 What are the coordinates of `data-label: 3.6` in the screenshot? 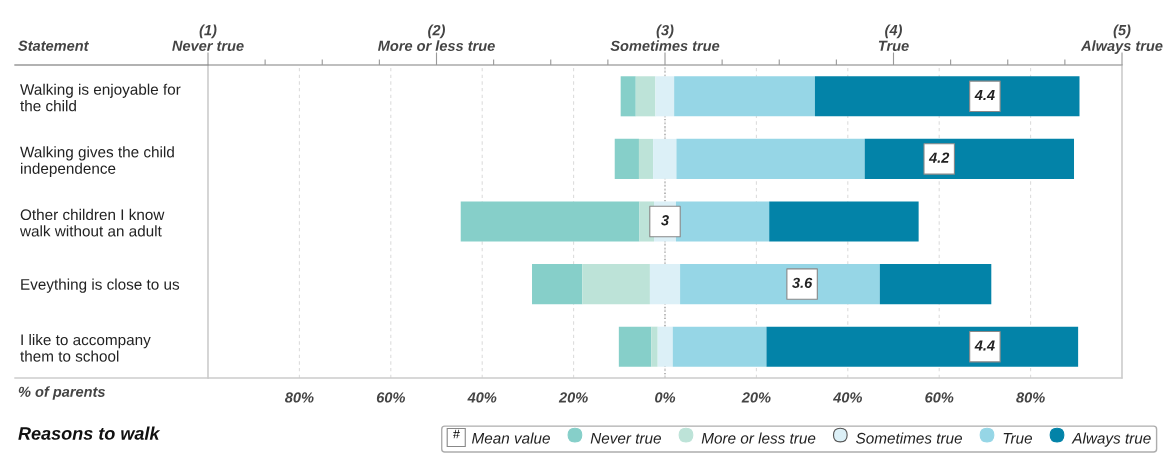 It's located at (802, 283).